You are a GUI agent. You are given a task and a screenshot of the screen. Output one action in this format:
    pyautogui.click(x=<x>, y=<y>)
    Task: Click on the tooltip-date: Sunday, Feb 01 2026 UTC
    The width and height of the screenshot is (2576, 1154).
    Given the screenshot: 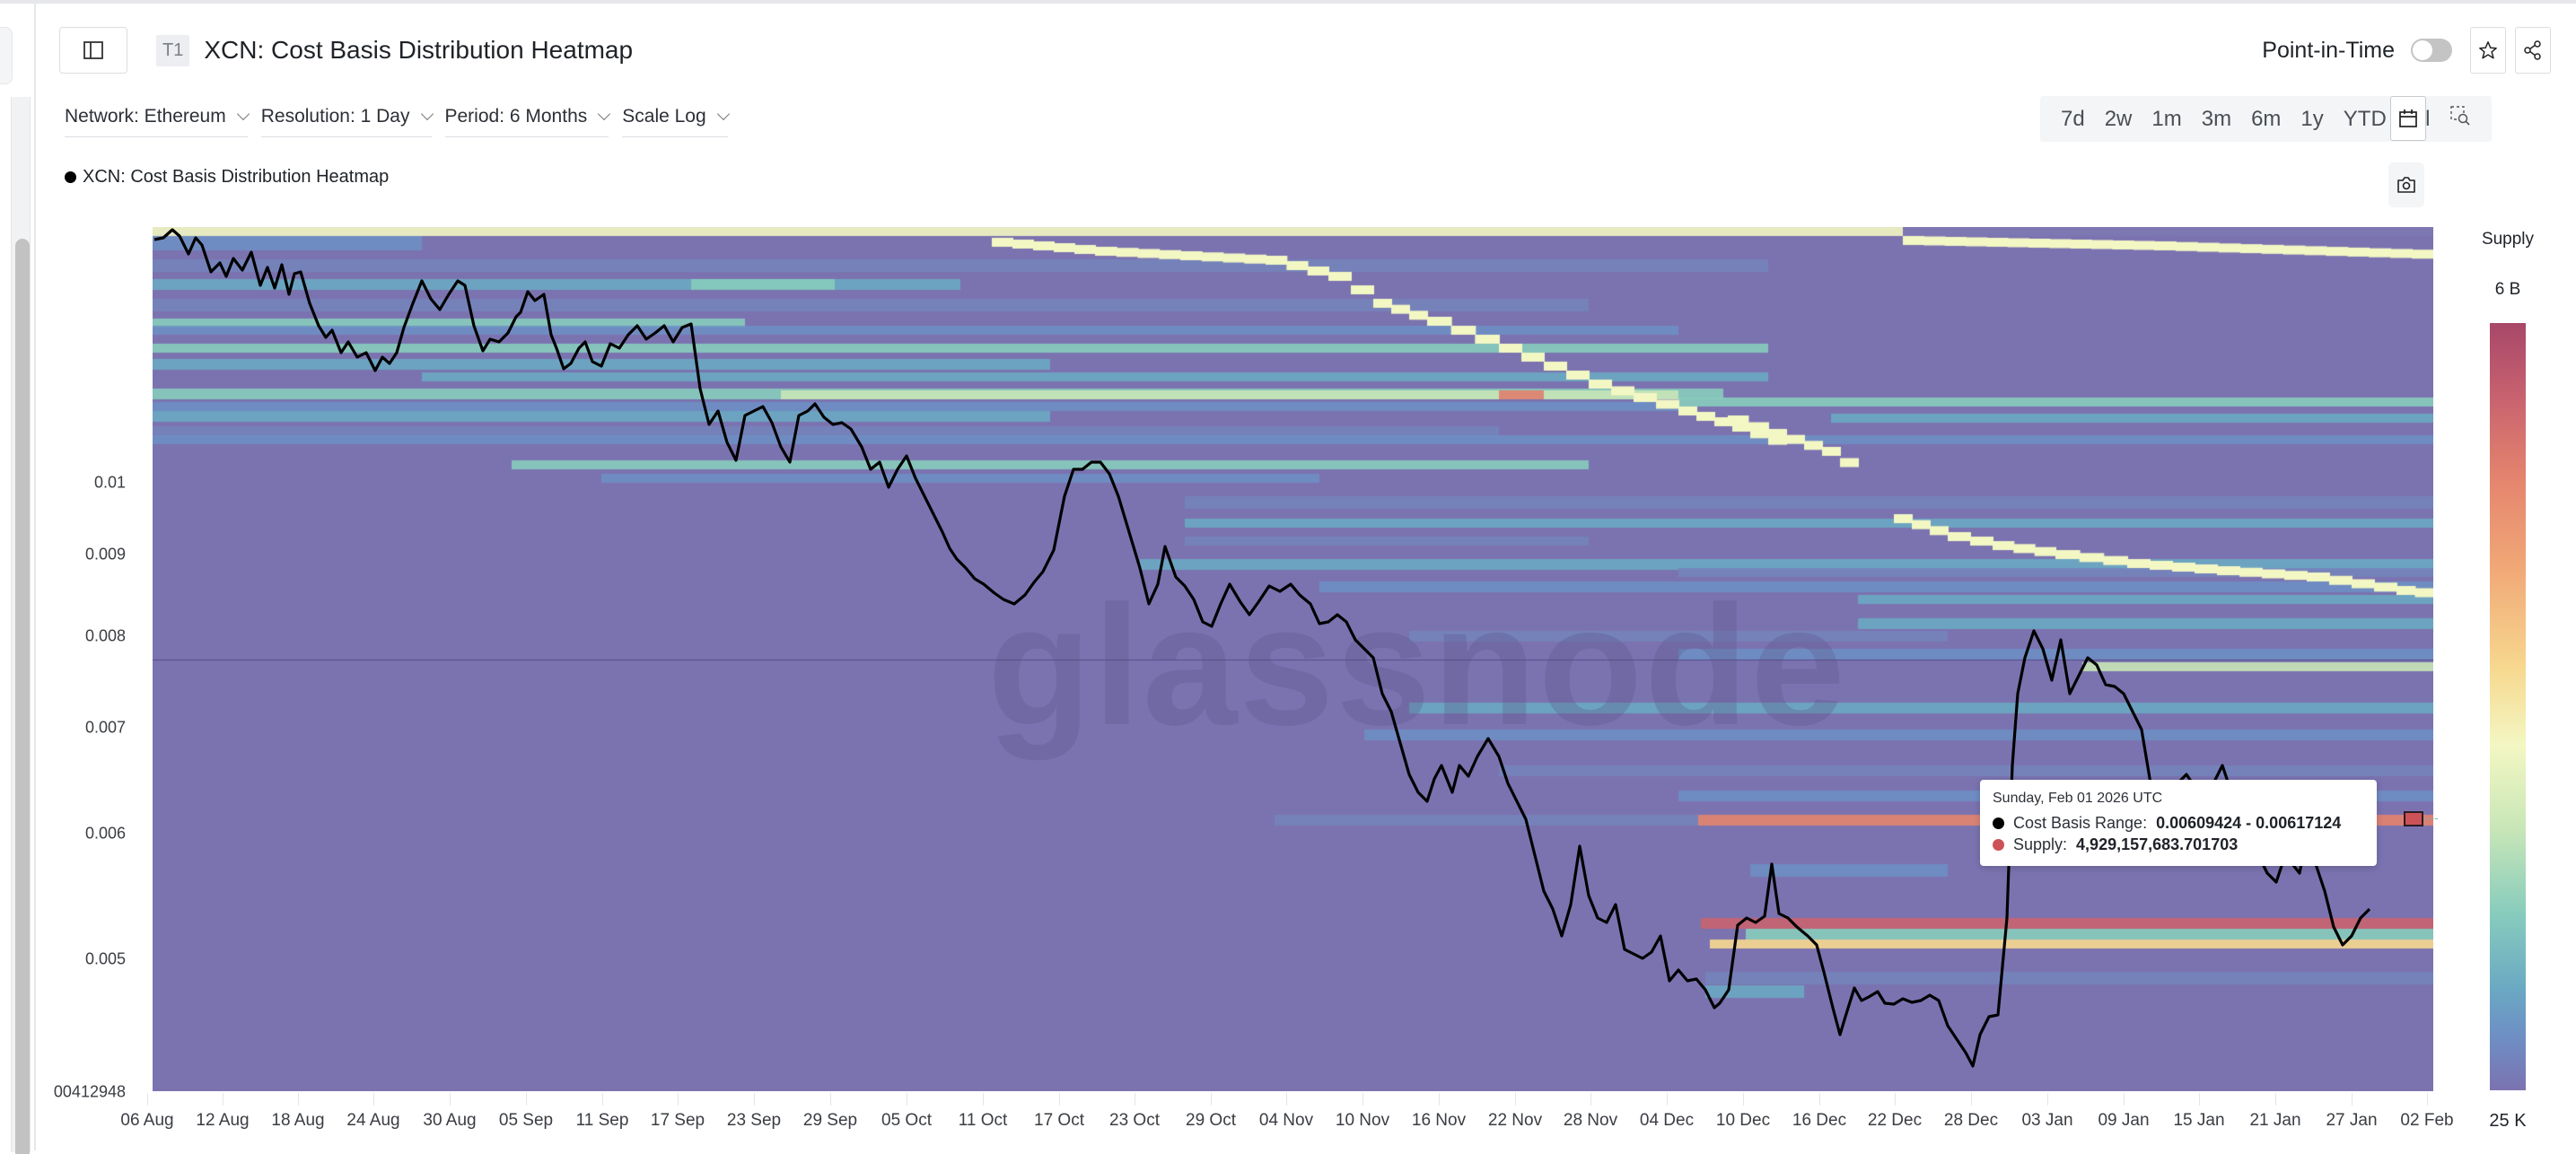 What is the action you would take?
    pyautogui.click(x=2078, y=798)
    